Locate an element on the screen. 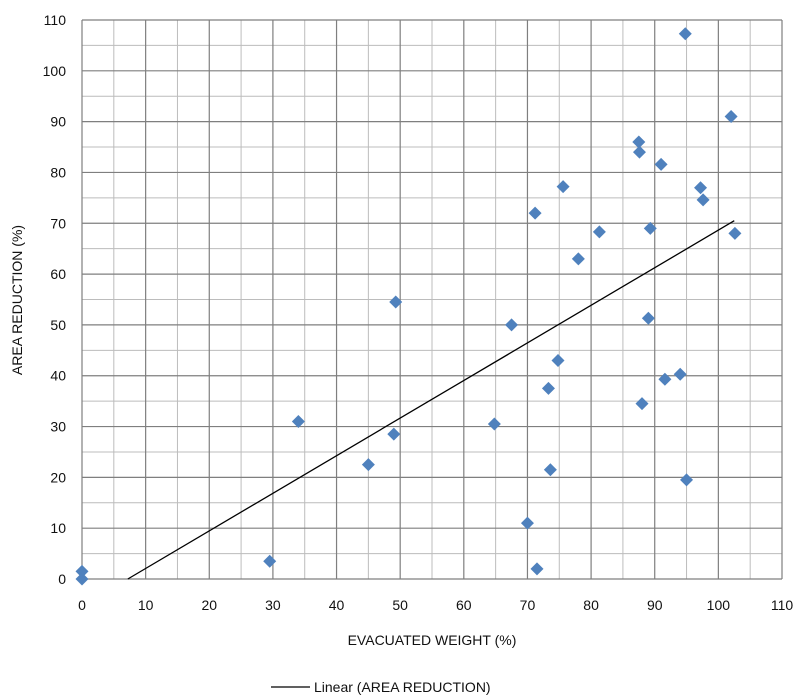 Image resolution: width=796 pixels, height=695 pixels. y-tick-label: 40 is located at coordinates (58, 376).